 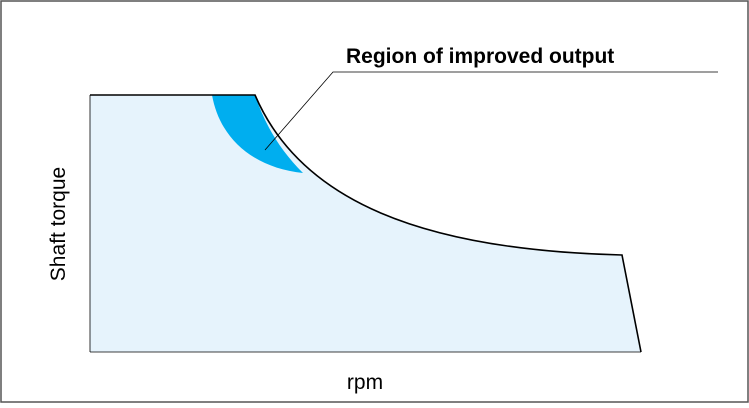 What do you see at coordinates (480, 56) in the screenshot?
I see `callout-label: Region of improved output` at bounding box center [480, 56].